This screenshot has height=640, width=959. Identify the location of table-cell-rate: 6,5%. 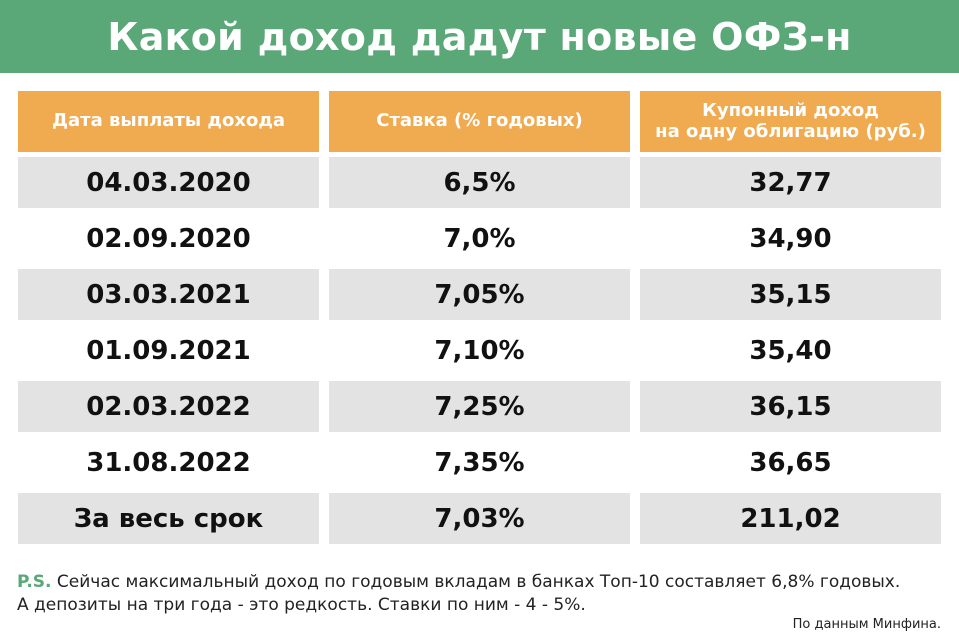
(479, 182).